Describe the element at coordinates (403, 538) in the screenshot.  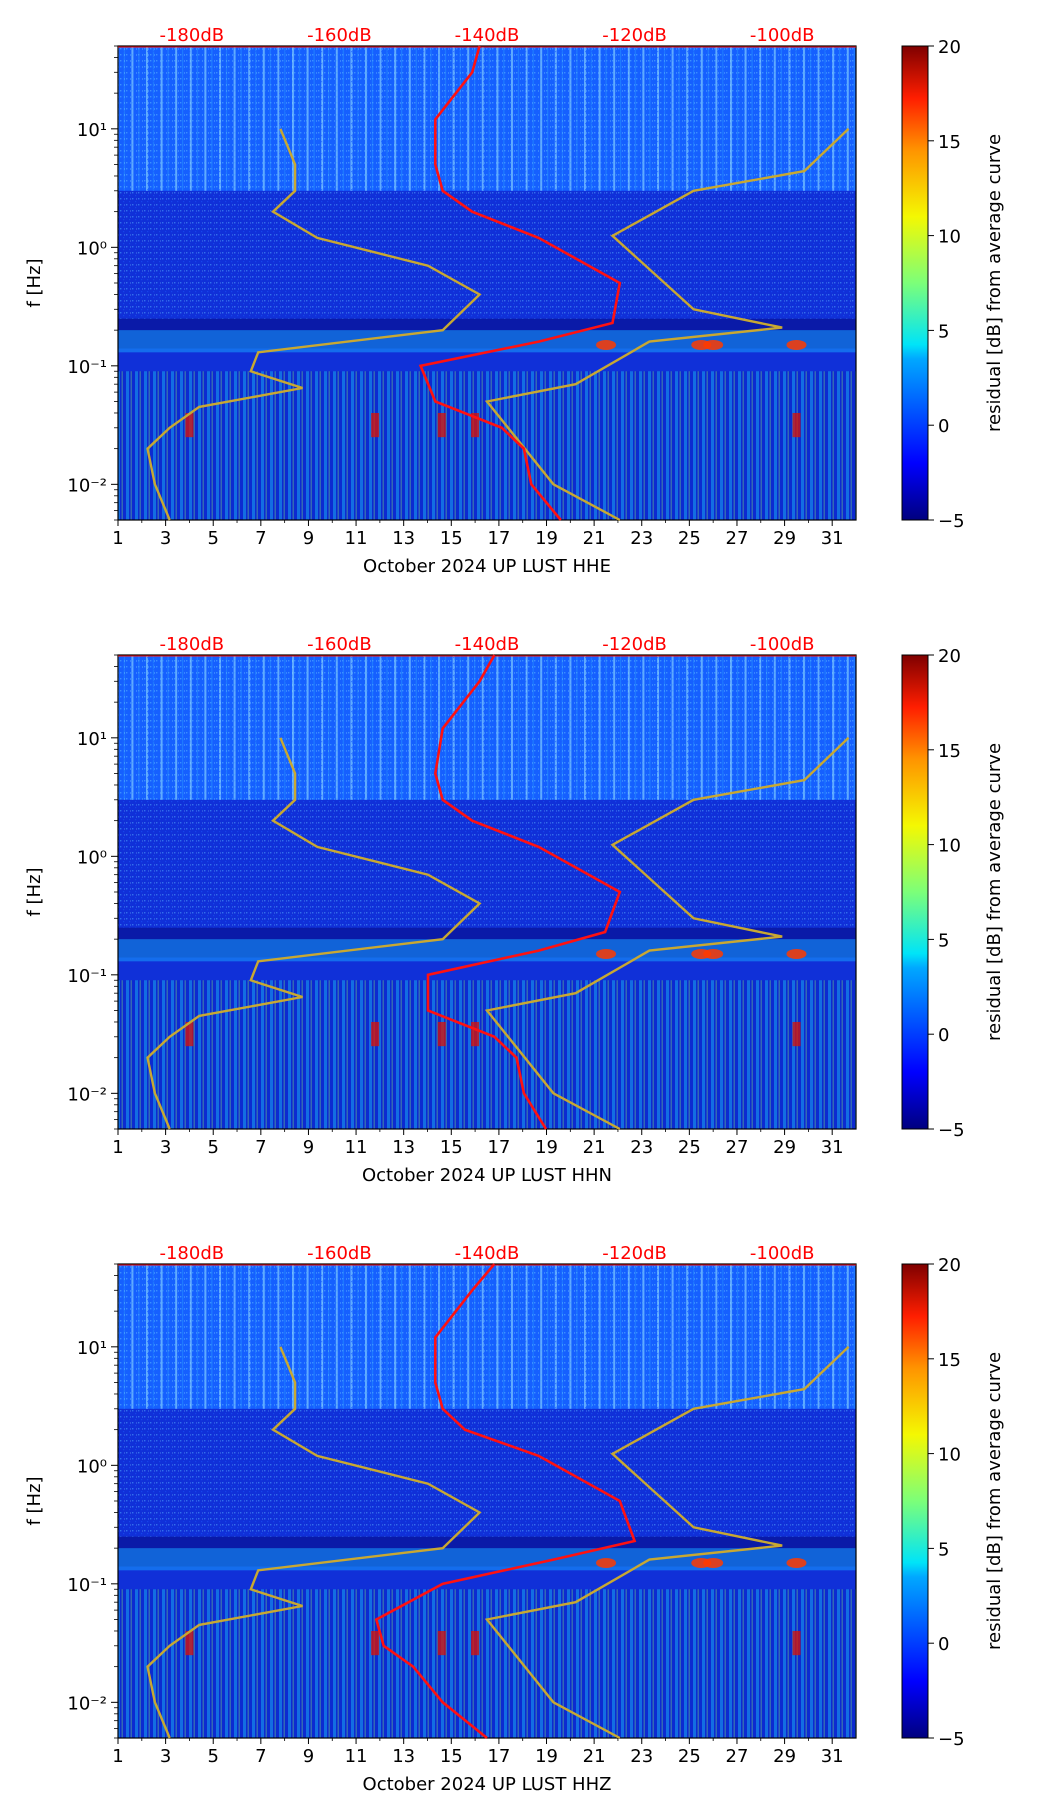
I see `x-tick-label: 13` at that location.